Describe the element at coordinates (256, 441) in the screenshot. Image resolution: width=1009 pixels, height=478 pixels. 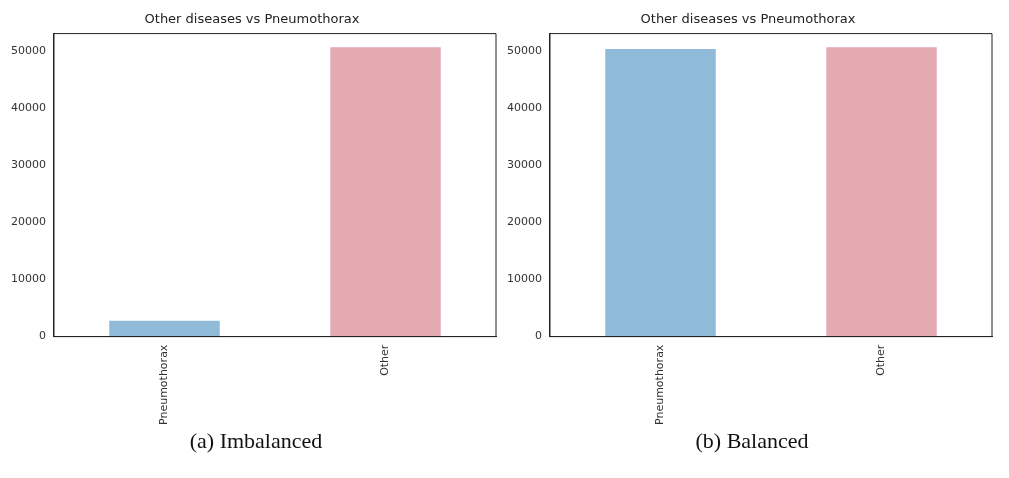
I see `text: (a) Imbalanced` at that location.